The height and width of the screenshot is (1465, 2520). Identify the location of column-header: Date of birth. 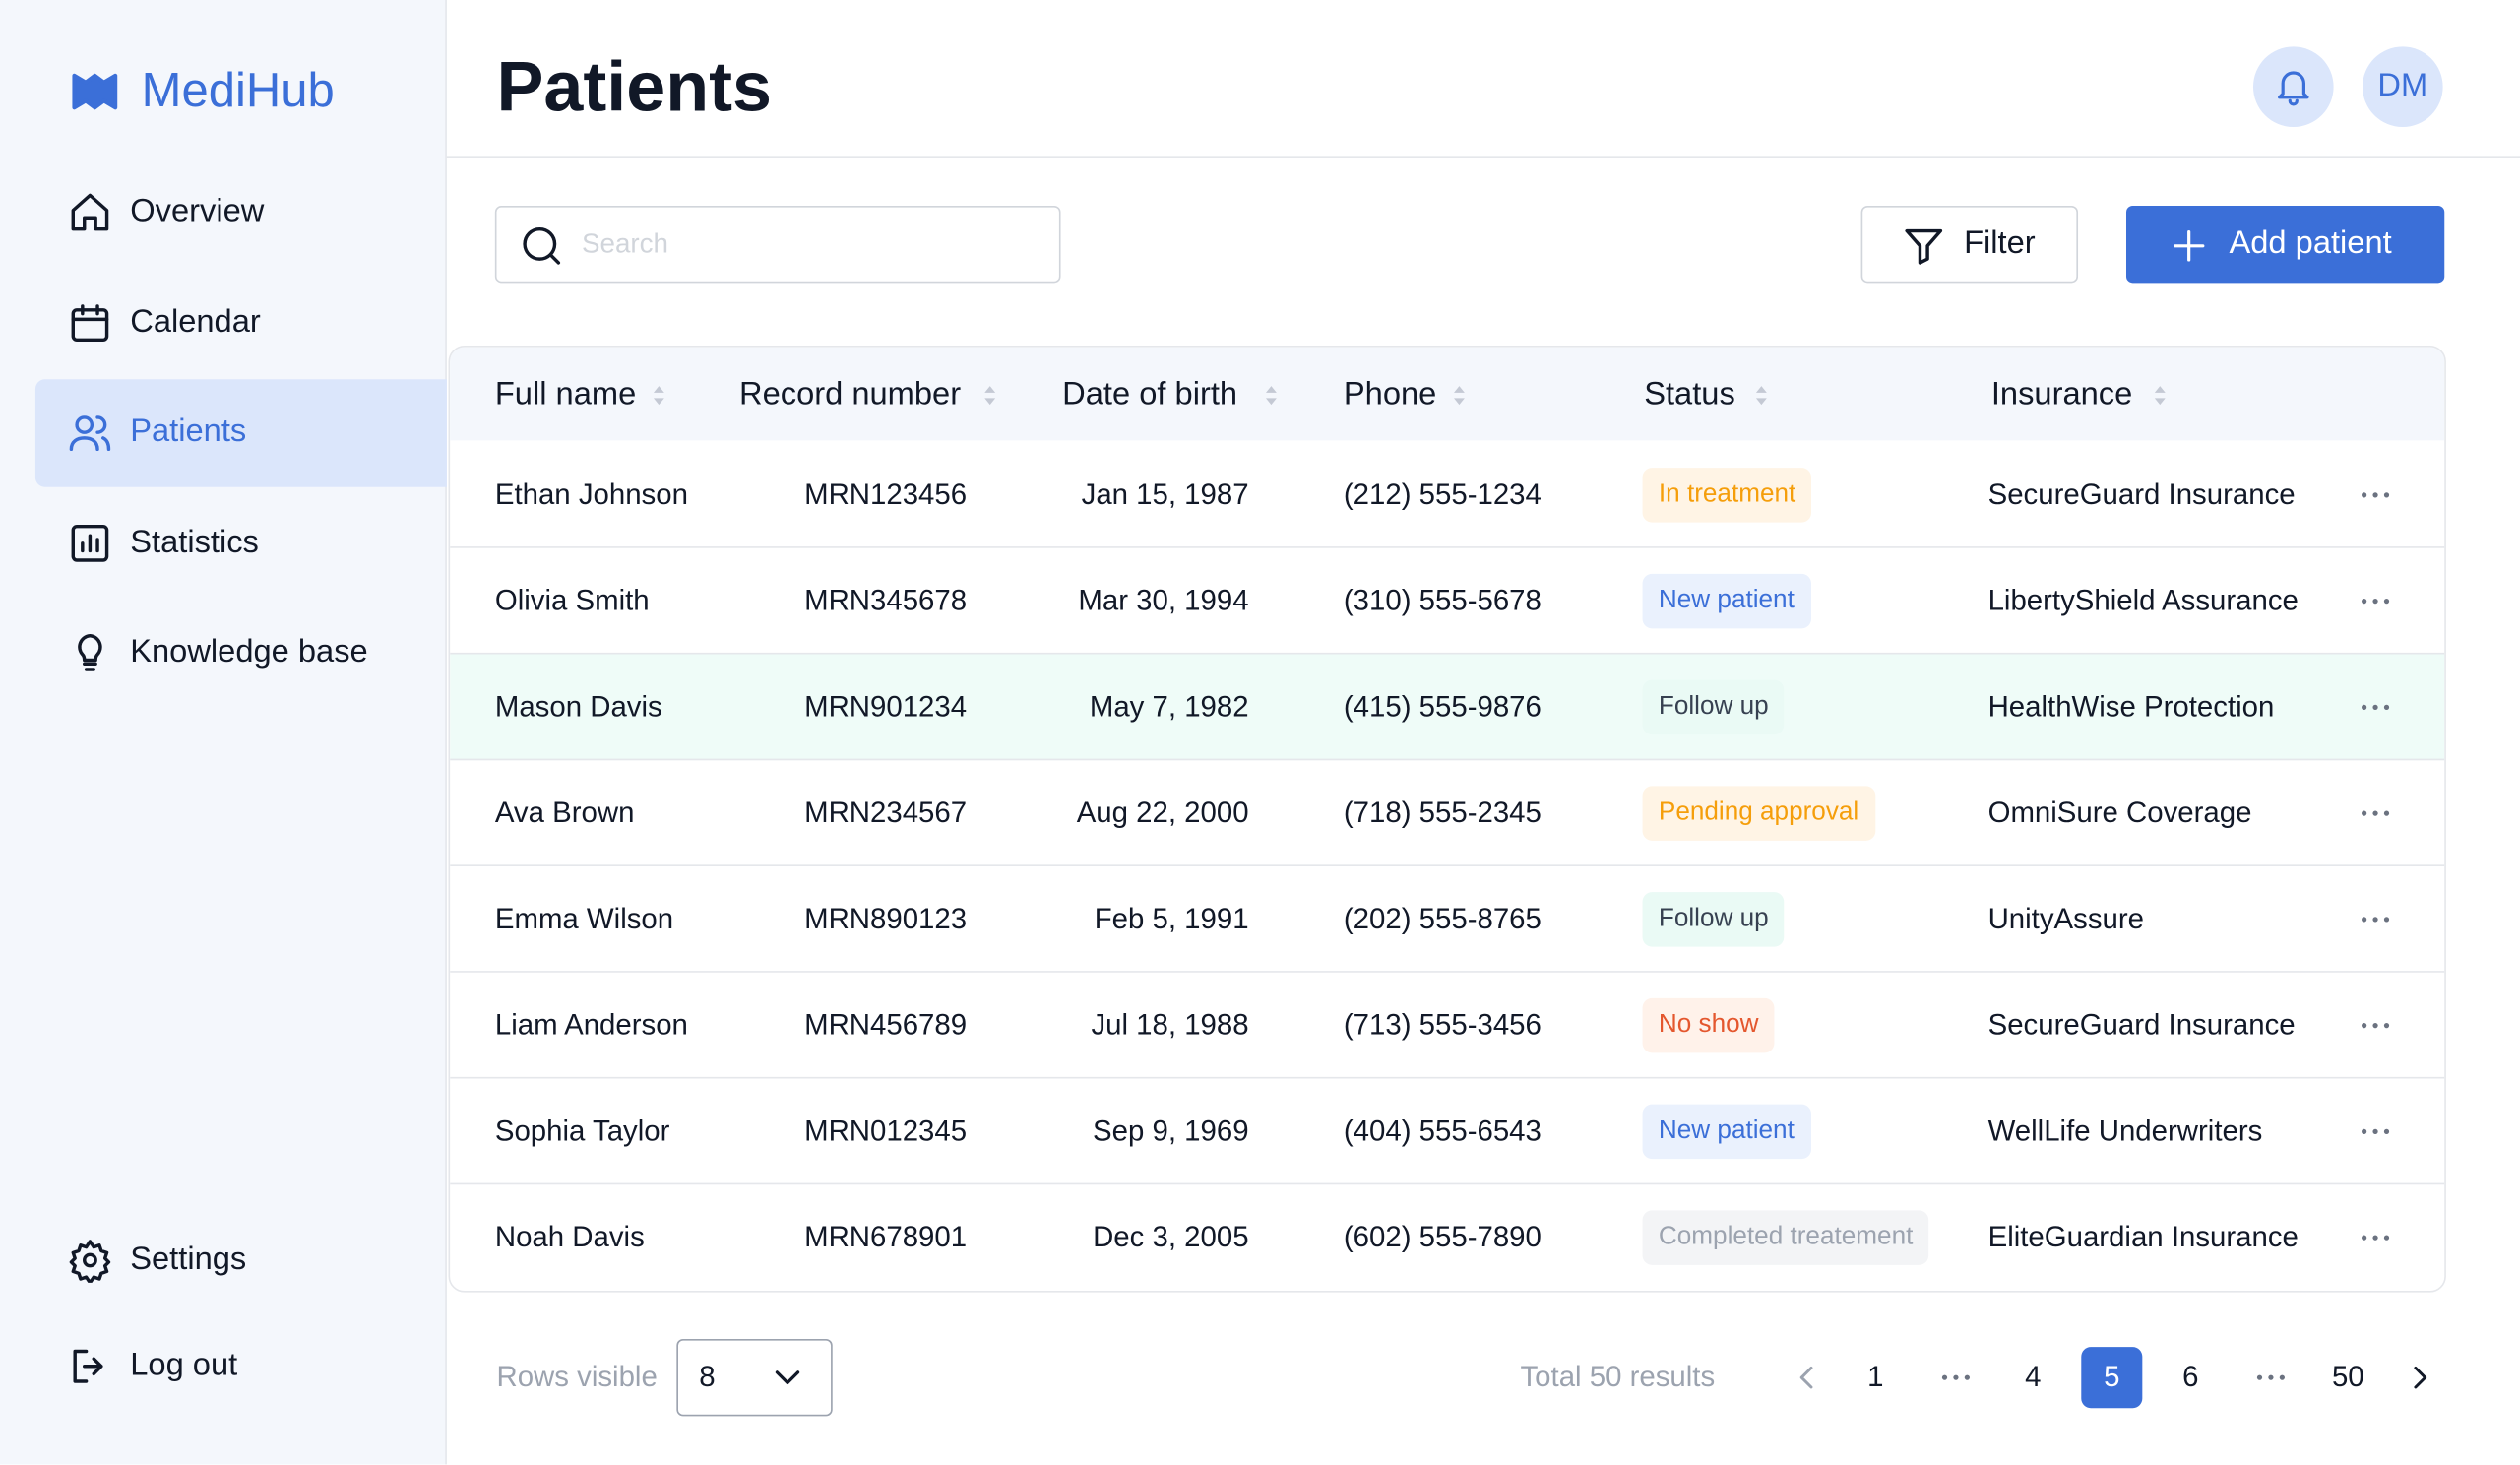
(1150, 395).